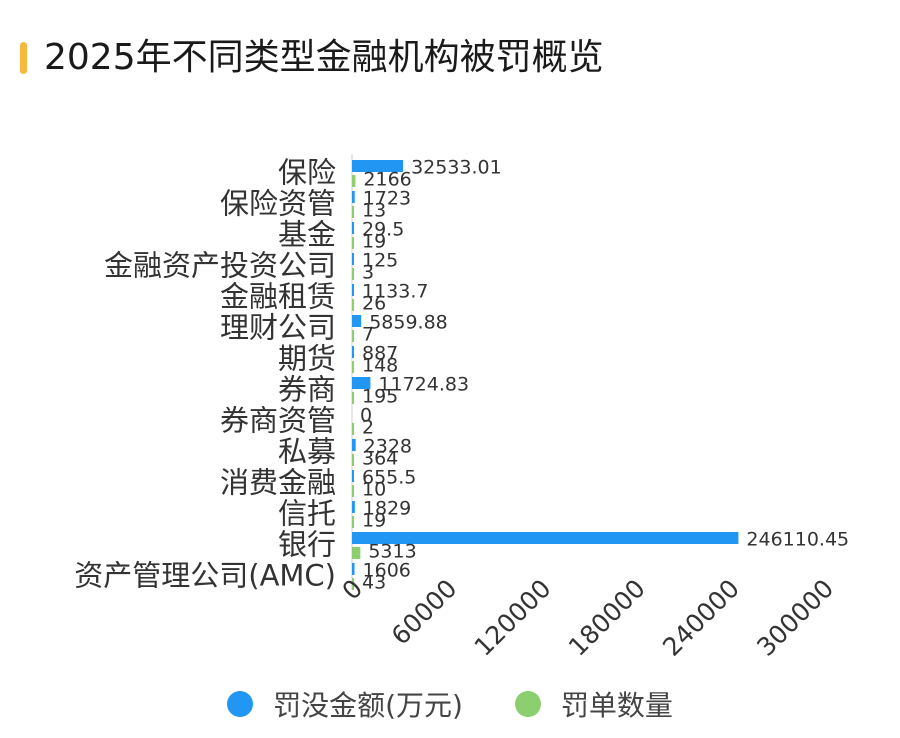  I want to click on legend-item-count: 罚单数量, so click(593, 704).